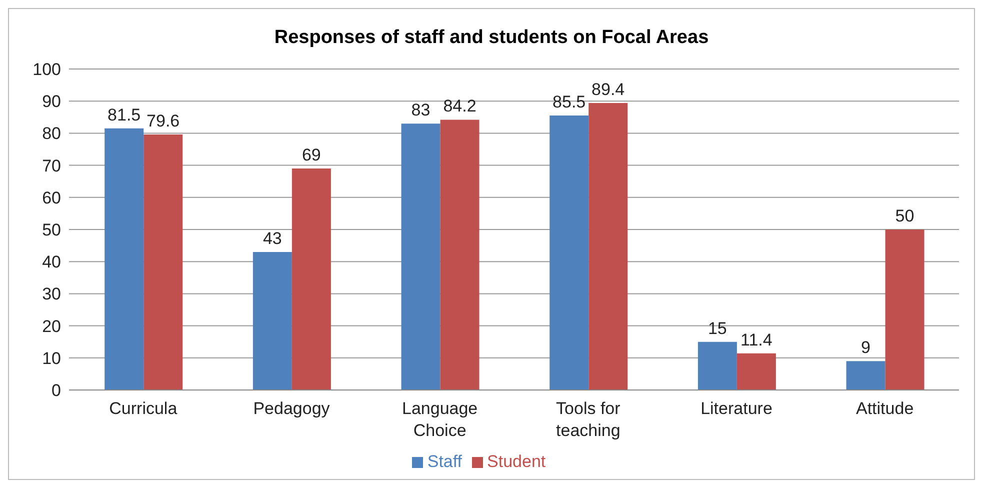  I want to click on x-tick-label: Literature, so click(736, 408).